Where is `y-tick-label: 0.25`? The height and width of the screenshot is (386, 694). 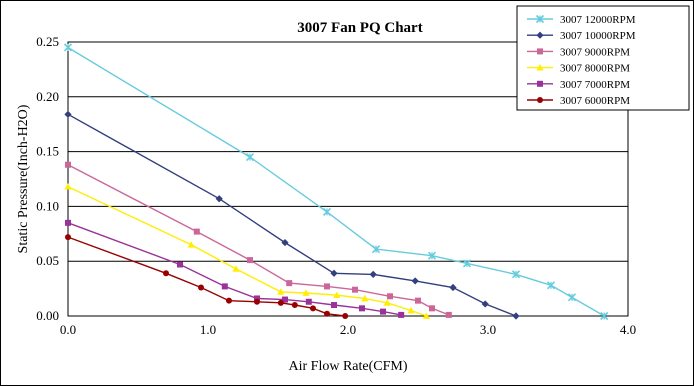 y-tick-label: 0.25 is located at coordinates (47, 41).